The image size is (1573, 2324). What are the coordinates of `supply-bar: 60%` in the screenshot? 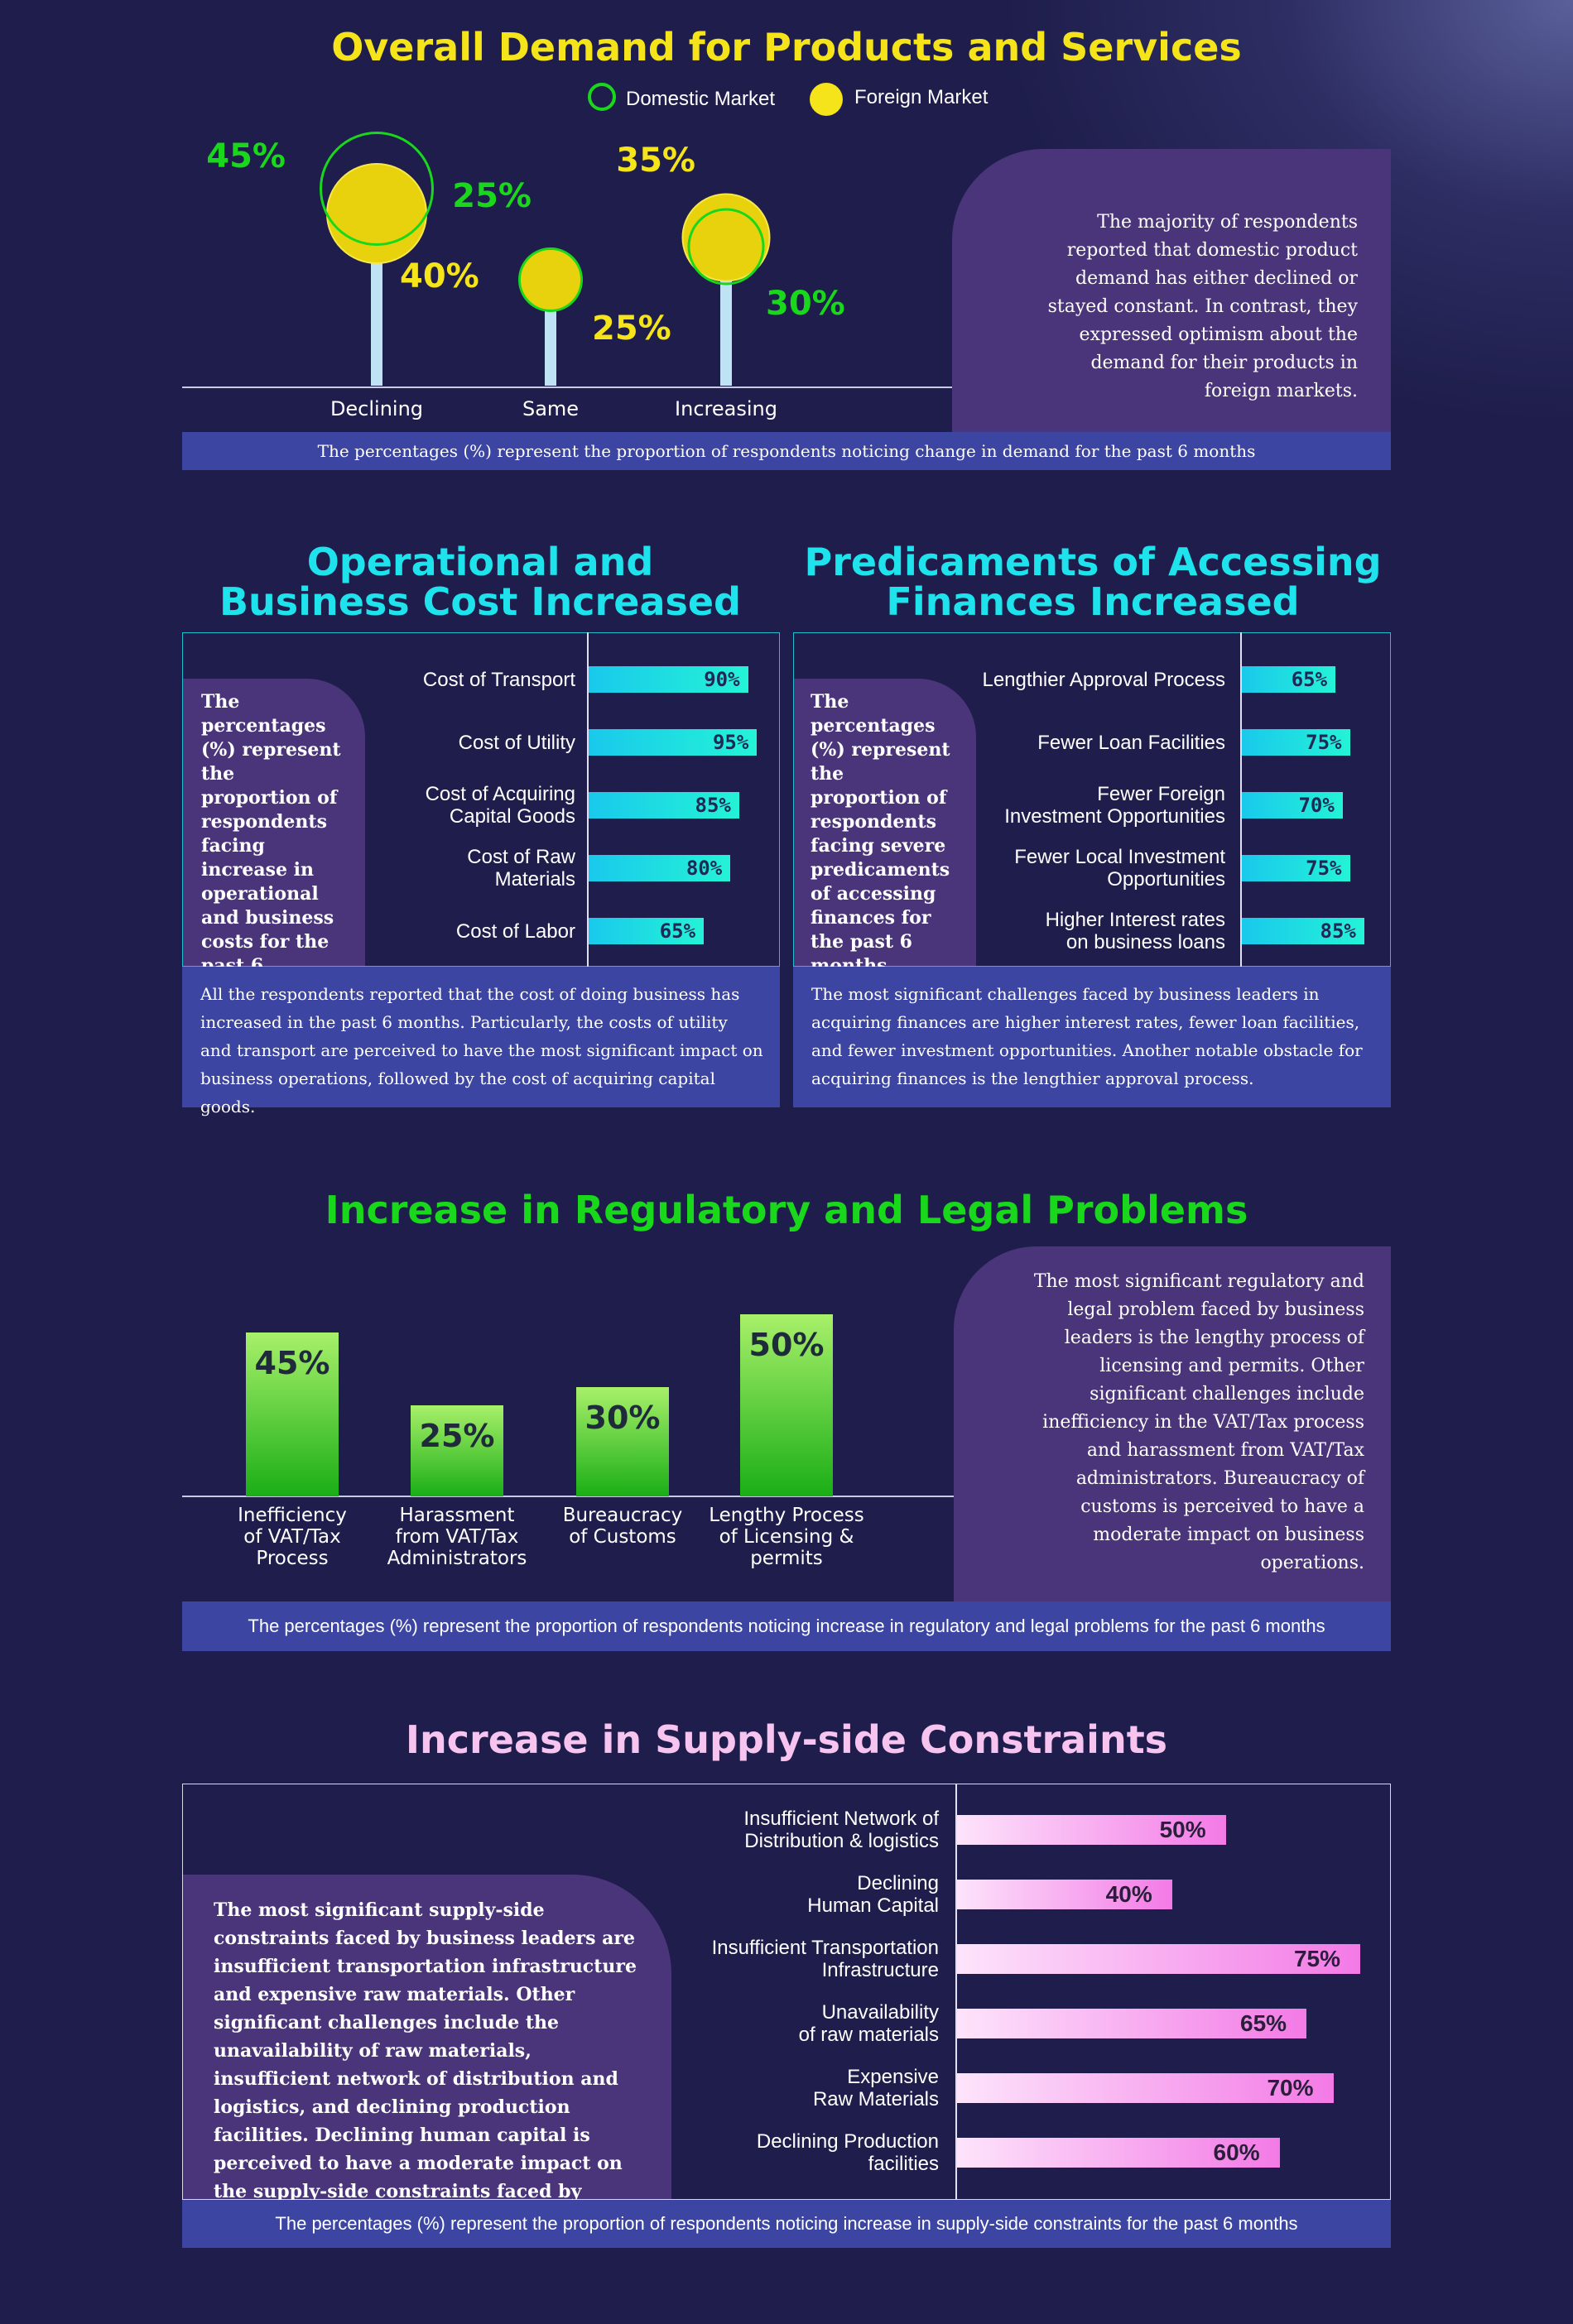 It's located at (1118, 2153).